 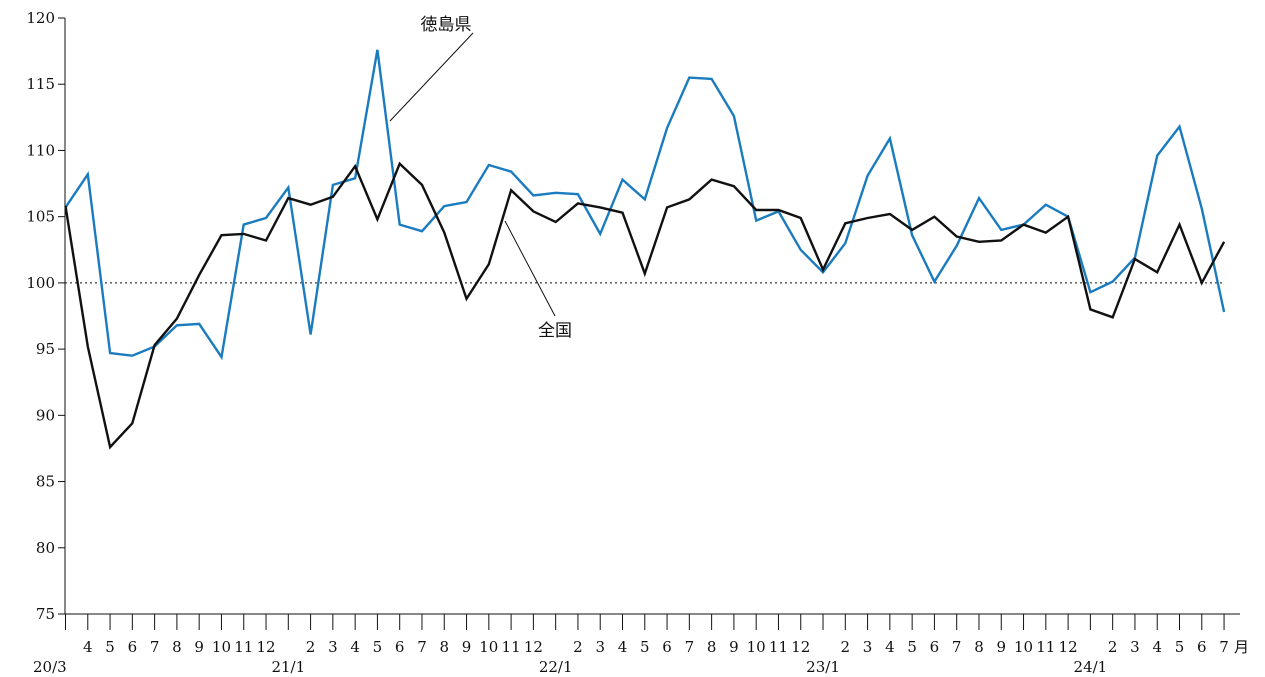 What do you see at coordinates (40, 84) in the screenshot?
I see `y-tick-label: 115` at bounding box center [40, 84].